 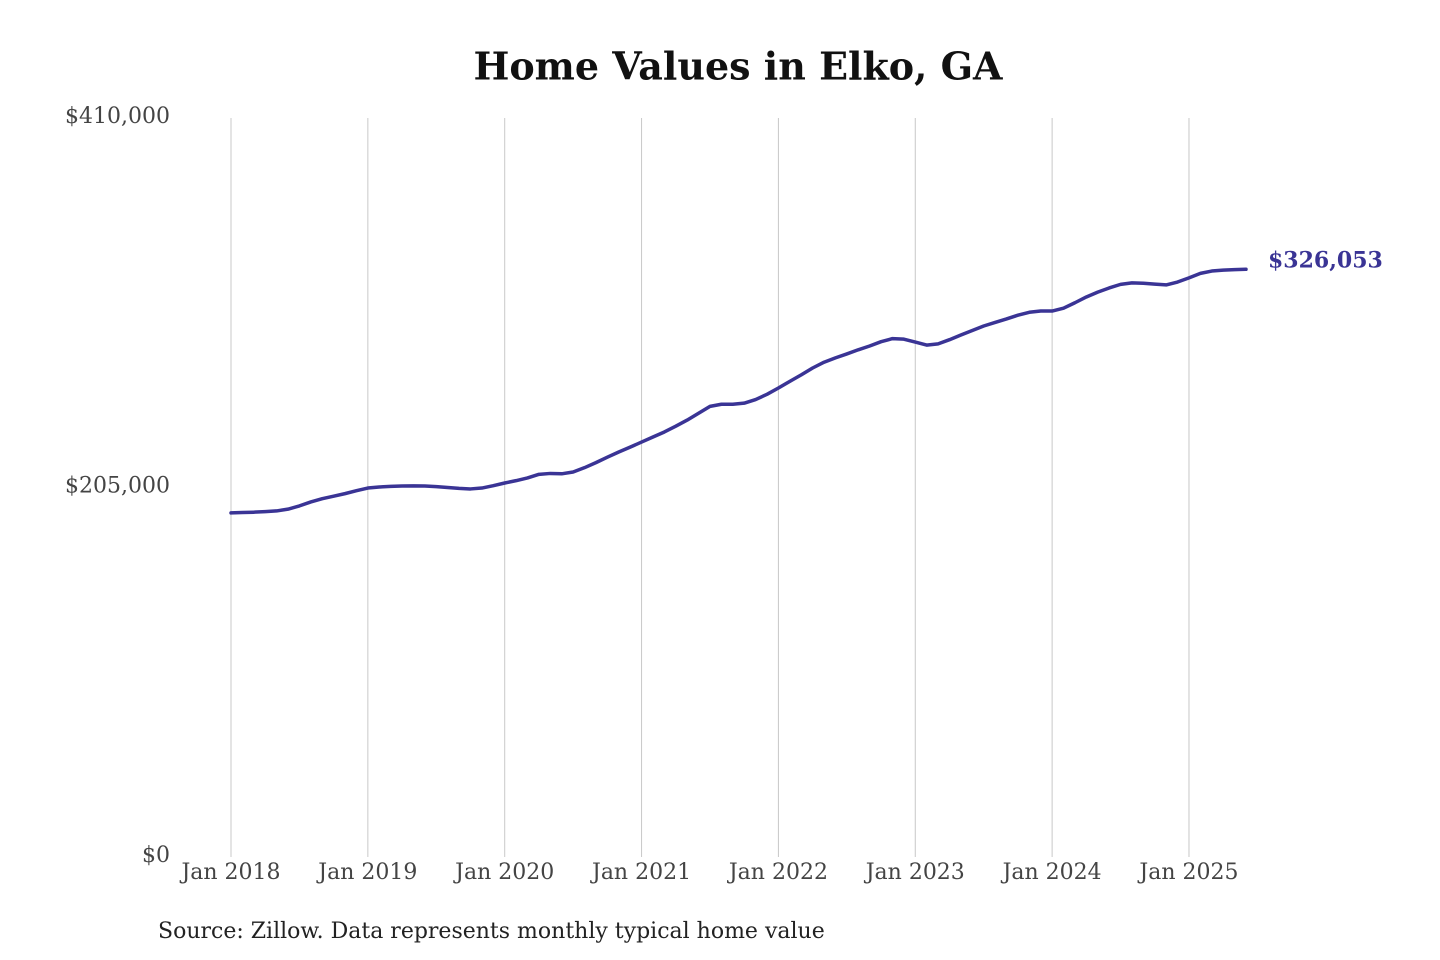 I want to click on x-tick-label: Jan 2024, so click(x=1051, y=872).